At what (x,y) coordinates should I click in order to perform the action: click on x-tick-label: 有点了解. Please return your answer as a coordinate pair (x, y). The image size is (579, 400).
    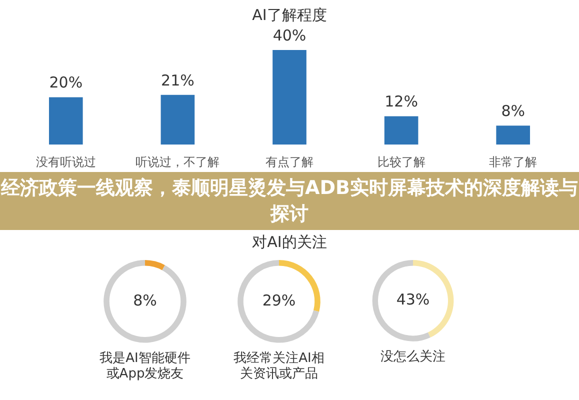
    Looking at the image, I should click on (290, 161).